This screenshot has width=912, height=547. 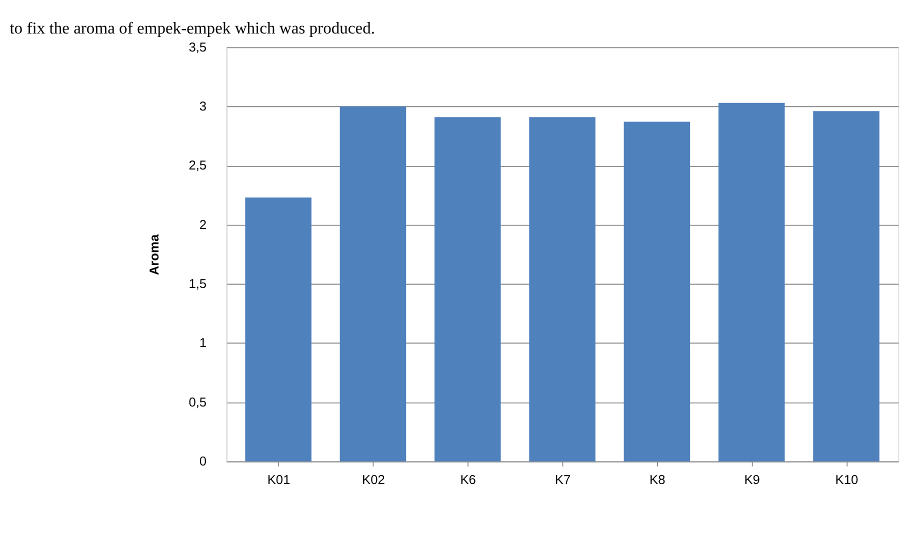 What do you see at coordinates (278, 479) in the screenshot?
I see `x-tick-label: K01` at bounding box center [278, 479].